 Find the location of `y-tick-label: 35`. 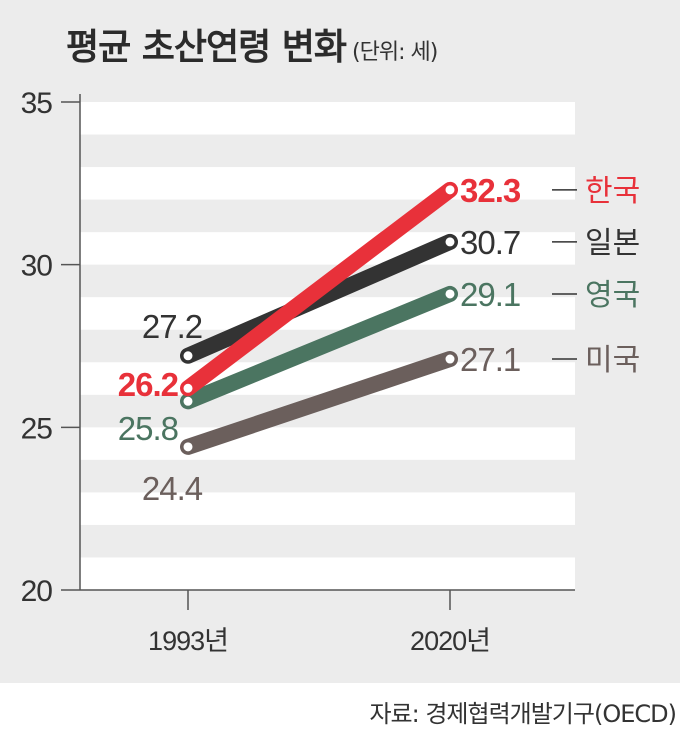

y-tick-label: 35 is located at coordinates (37, 103).